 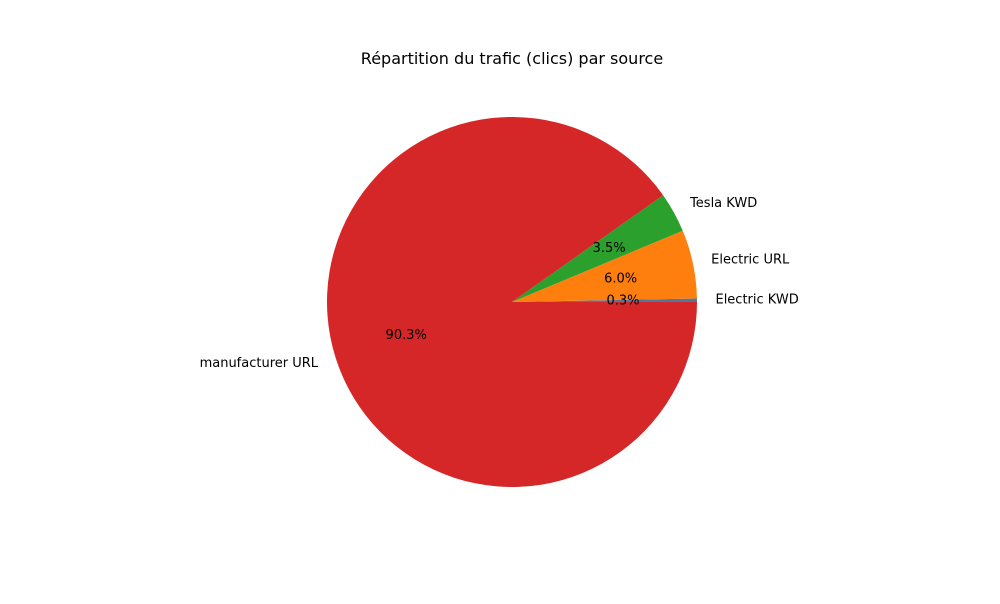 I want to click on slice-label: Electric KWD, so click(x=756, y=300).